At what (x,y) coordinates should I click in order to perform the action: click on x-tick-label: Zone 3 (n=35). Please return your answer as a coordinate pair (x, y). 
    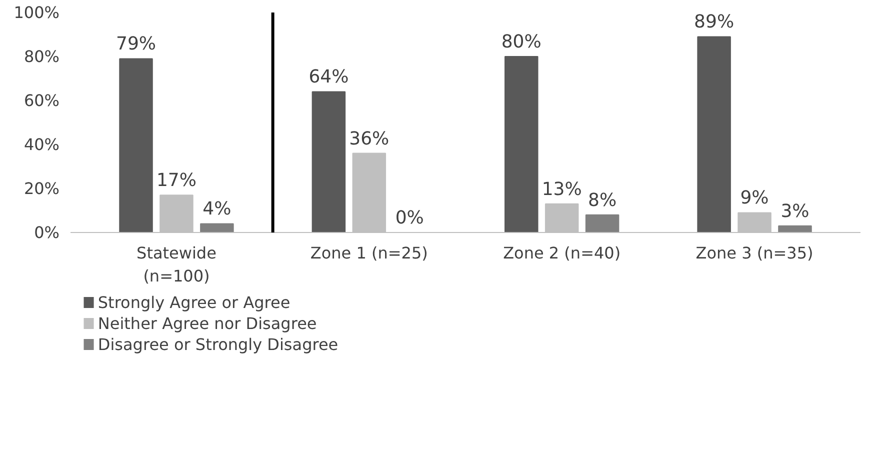
    Looking at the image, I should click on (755, 253).